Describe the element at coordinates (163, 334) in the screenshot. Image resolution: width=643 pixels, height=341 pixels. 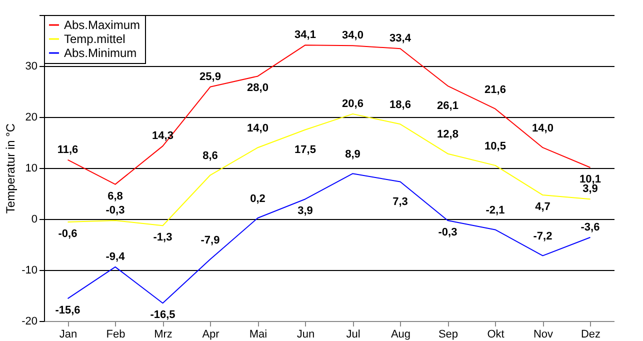
I see `x-tick-label: Mrz` at that location.